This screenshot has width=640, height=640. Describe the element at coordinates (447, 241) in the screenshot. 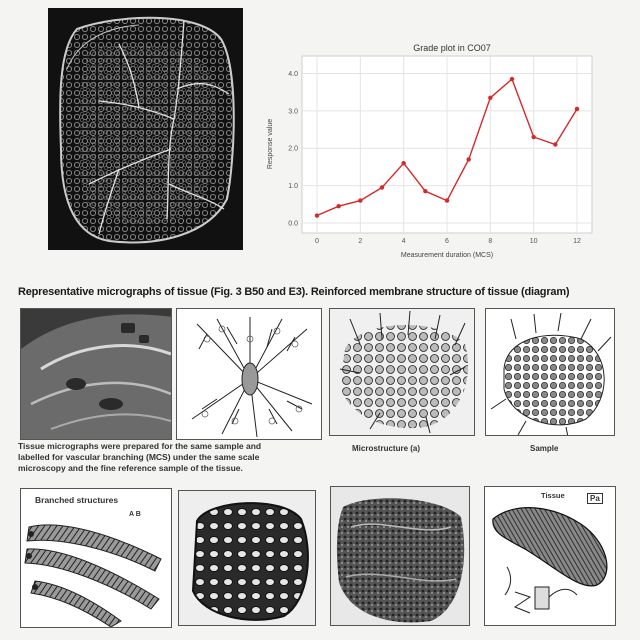

I see `x-tick-label: 6` at that location.